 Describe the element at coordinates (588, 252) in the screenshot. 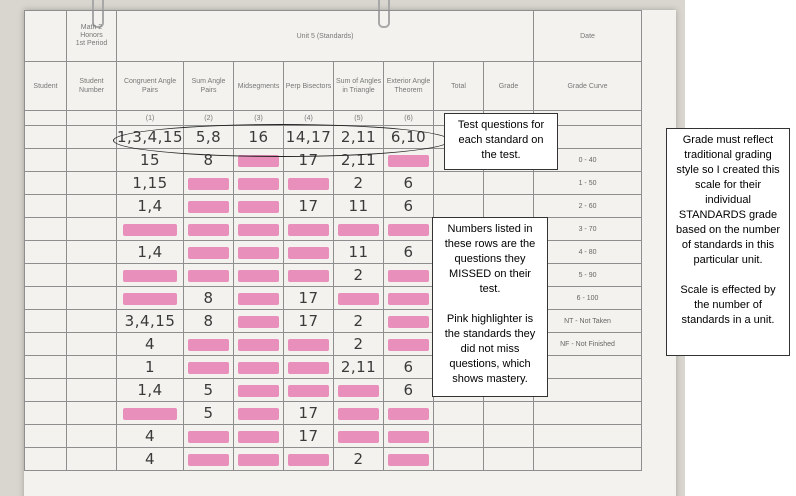

I see `grade-curve-cell: 4 - 80` at that location.